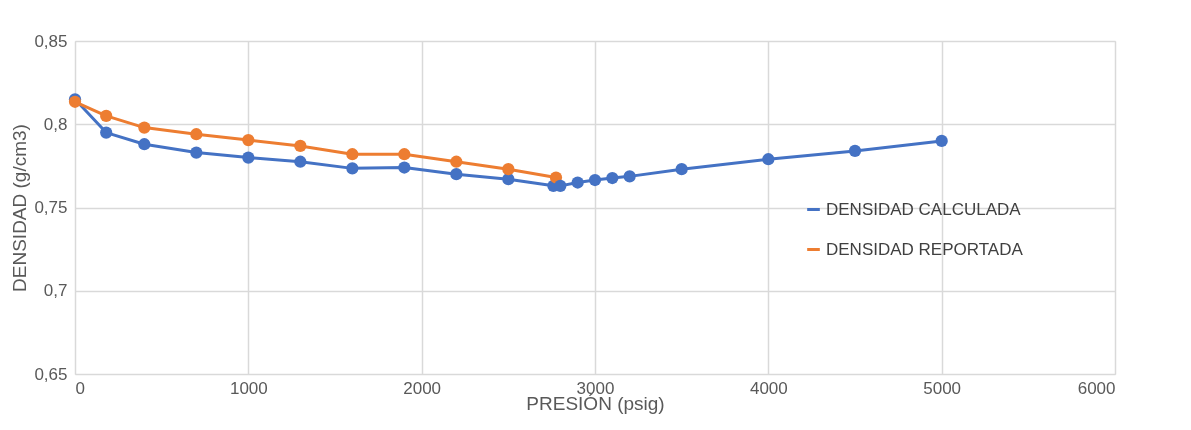 Image resolution: width=1191 pixels, height=430 pixels. I want to click on x-tick-label: 4000, so click(768, 388).